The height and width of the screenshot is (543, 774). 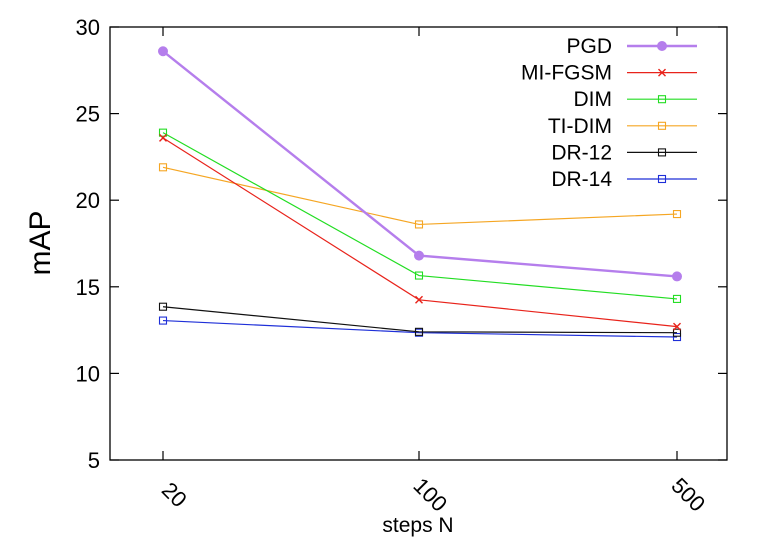 What do you see at coordinates (40, 242) in the screenshot?
I see `y-axis-title: mAP` at bounding box center [40, 242].